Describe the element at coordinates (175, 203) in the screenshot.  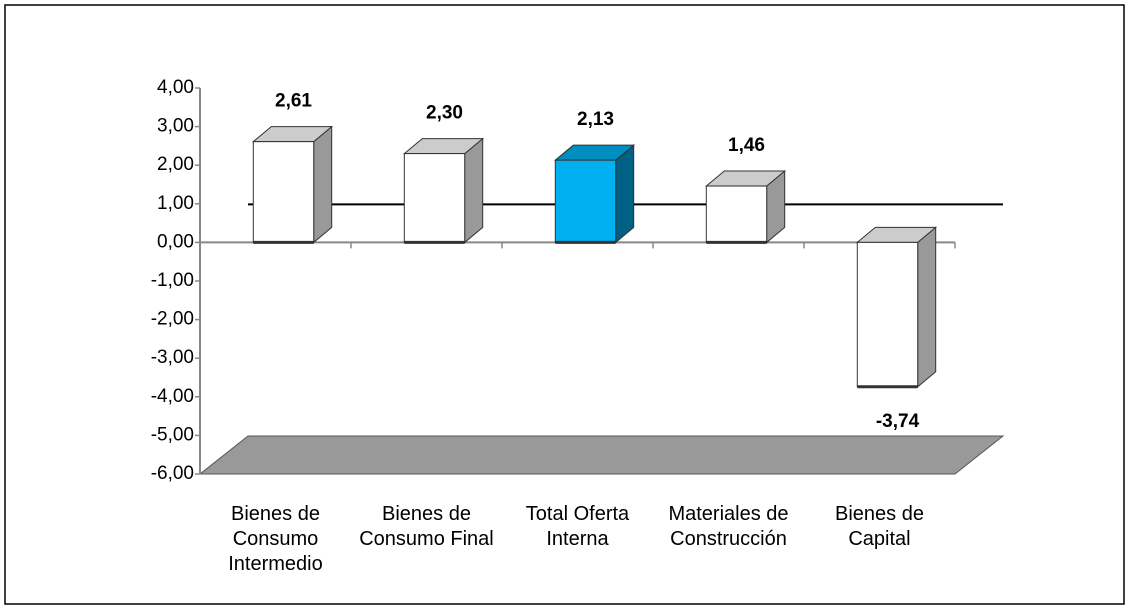
I see `y-tick-label: 1,00` at that location.